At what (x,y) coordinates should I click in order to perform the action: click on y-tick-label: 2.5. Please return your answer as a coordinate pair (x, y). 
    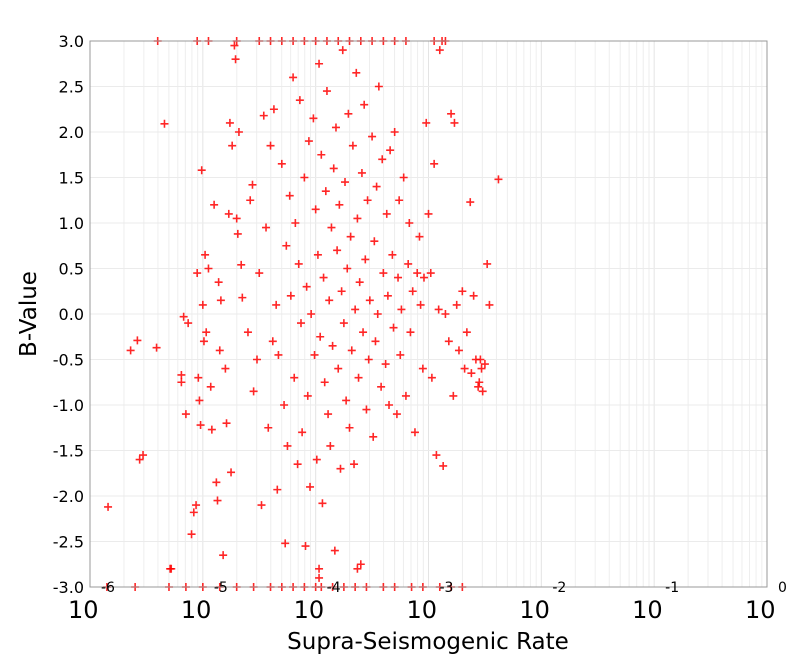
    Looking at the image, I should click on (71, 87).